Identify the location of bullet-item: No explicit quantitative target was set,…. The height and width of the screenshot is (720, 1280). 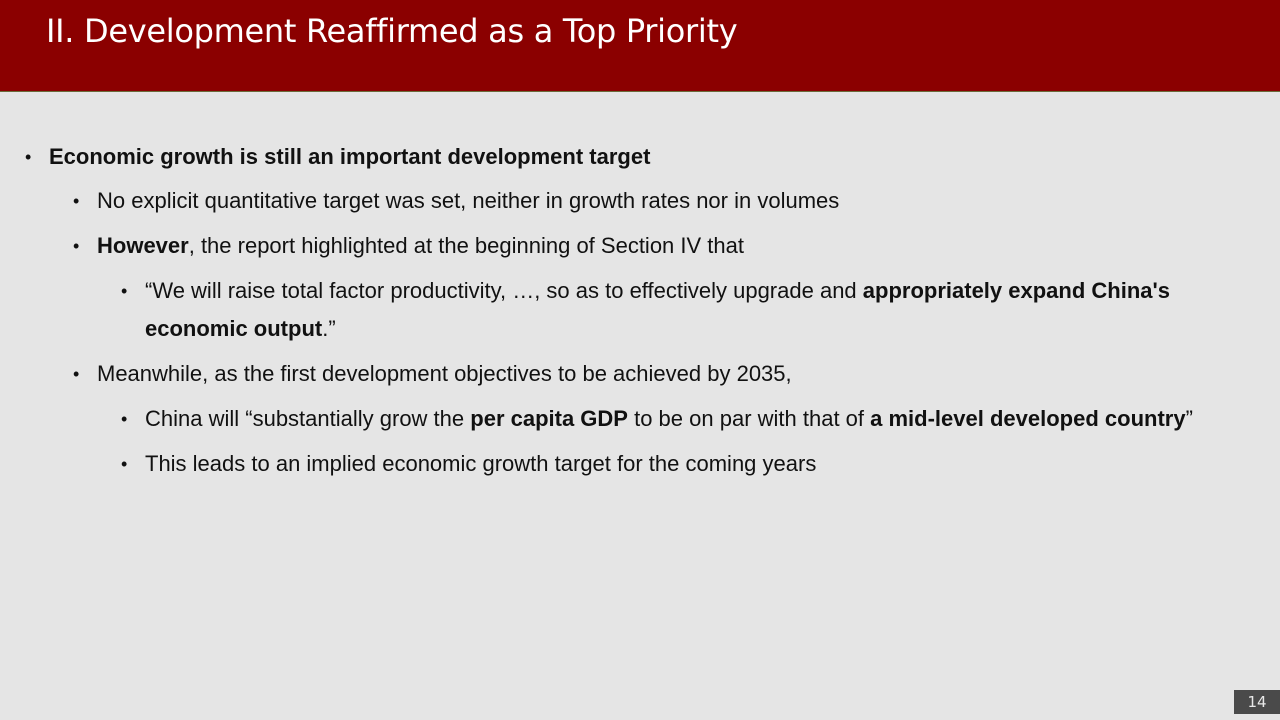
(608, 201).